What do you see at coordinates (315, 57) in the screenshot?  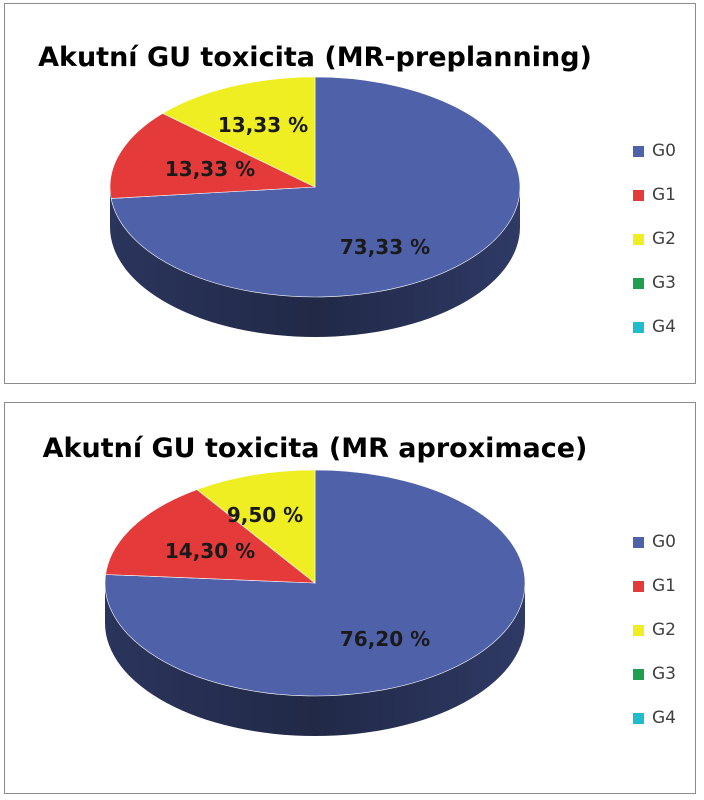 I see `chart-title: Akutní GU toxicita (MR-preplanning)` at bounding box center [315, 57].